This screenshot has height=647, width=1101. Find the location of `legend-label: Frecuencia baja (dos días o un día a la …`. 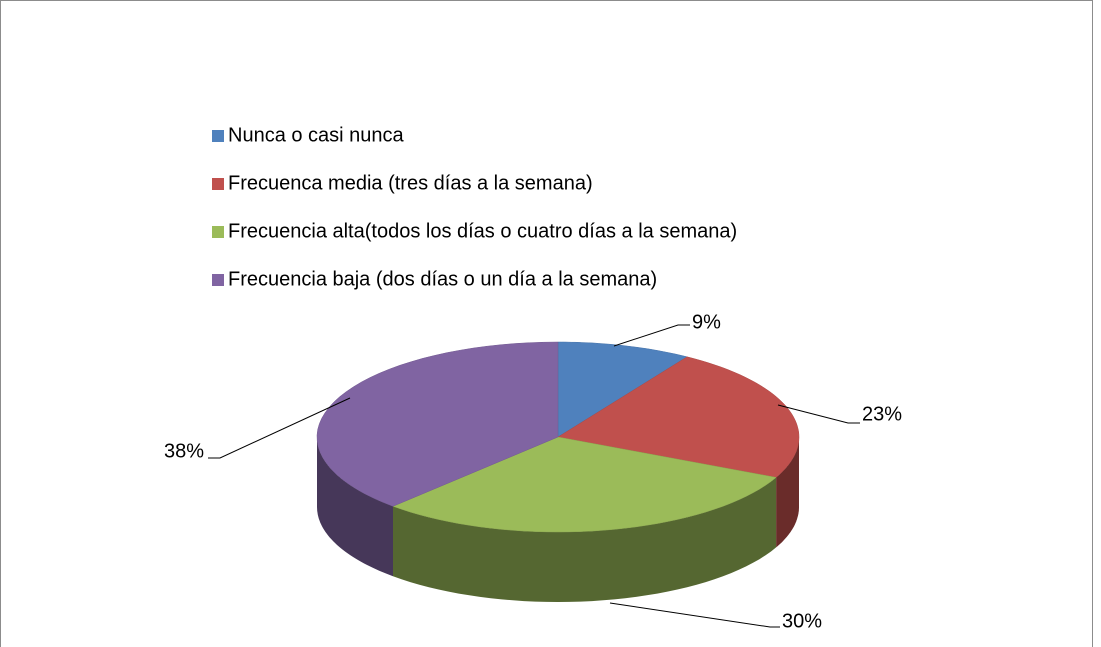

legend-label: Frecuencia baja (dos días o un día a la … is located at coordinates (442, 279).